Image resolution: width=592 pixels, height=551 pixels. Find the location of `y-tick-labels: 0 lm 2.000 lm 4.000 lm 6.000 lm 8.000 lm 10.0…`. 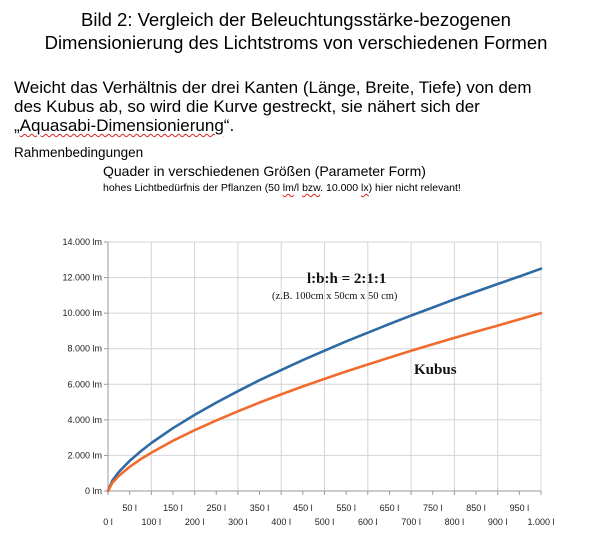

y-tick-labels: 0 lm 2.000 lm 4.000 lm 6.000 lm 8.000 lm 10.0… is located at coordinates (82, 366).